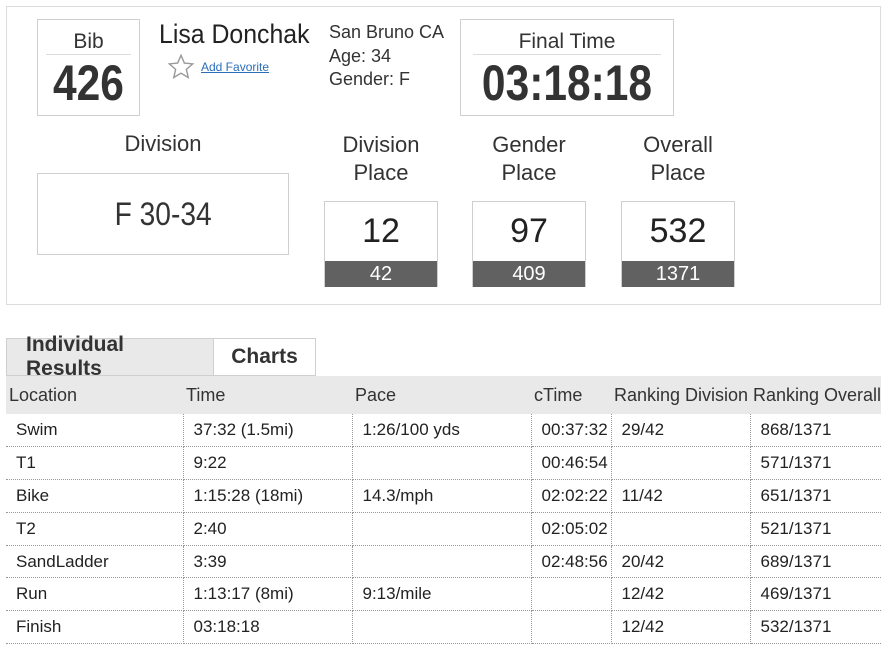 This screenshot has width=887, height=672. What do you see at coordinates (571, 395) in the screenshot?
I see `header-ctime: cTime` at bounding box center [571, 395].